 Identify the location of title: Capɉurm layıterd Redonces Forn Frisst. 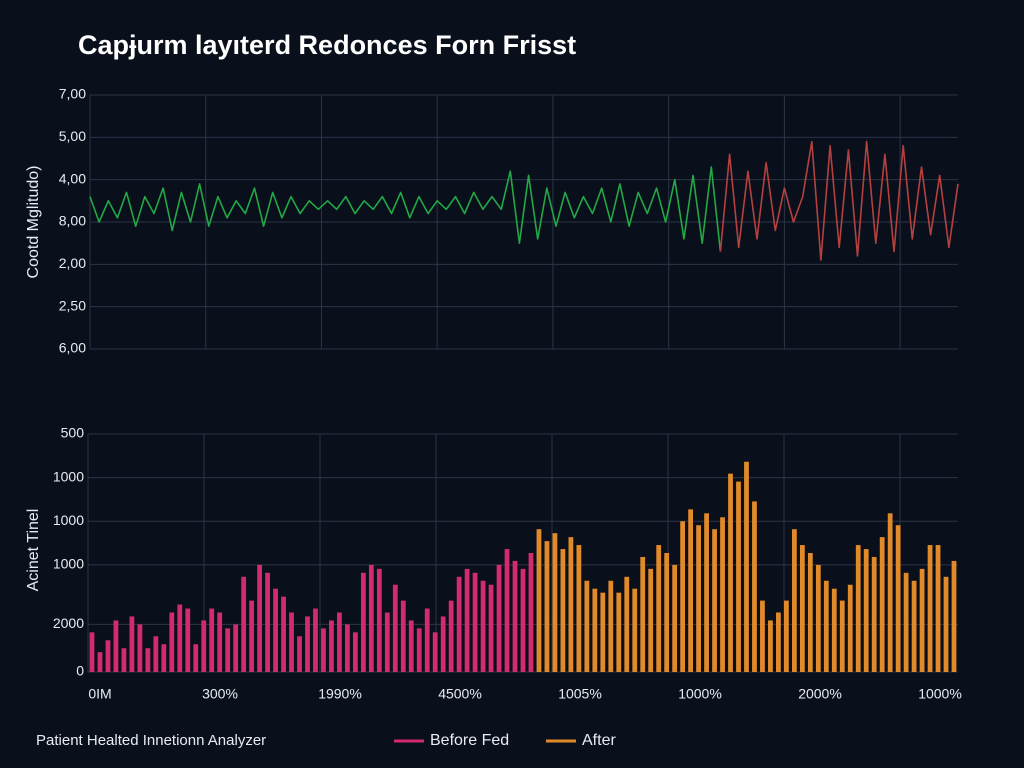
(327, 45).